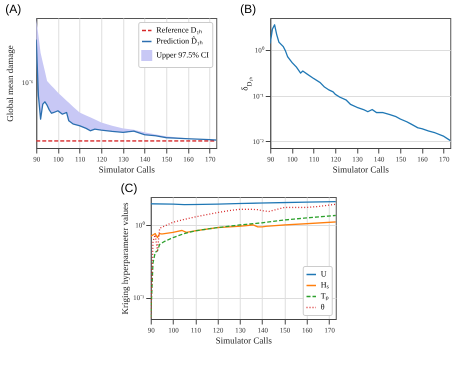 The width and height of the screenshot is (474, 369). I want to click on legend-label: Tₚ, so click(324, 296).